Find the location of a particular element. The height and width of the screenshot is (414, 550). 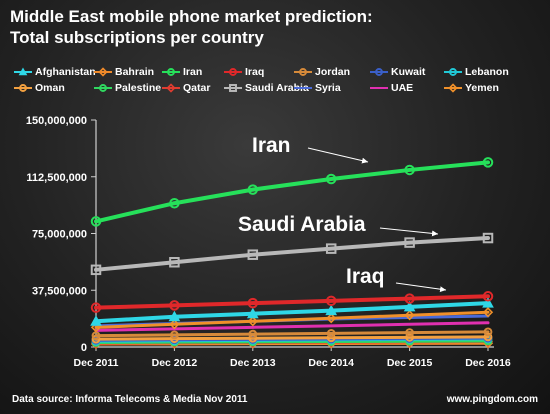

site-url: www.pingdom.com is located at coordinates (492, 399).